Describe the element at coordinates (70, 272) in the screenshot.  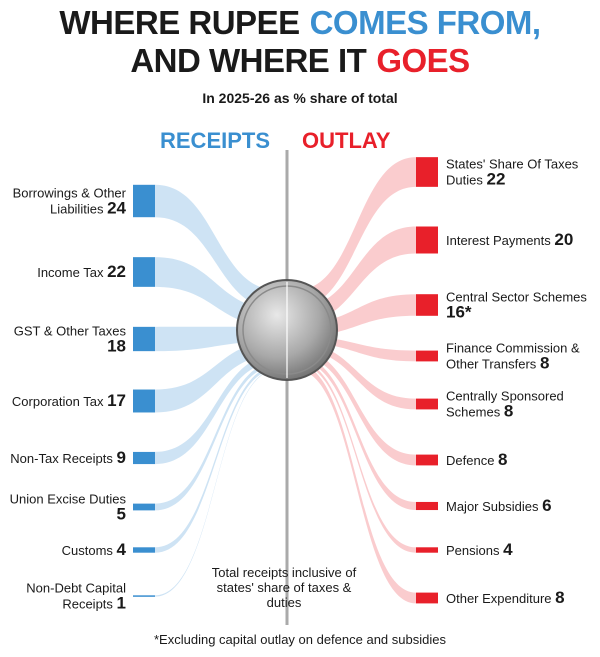
I see `category-name: Income Tax` at that location.